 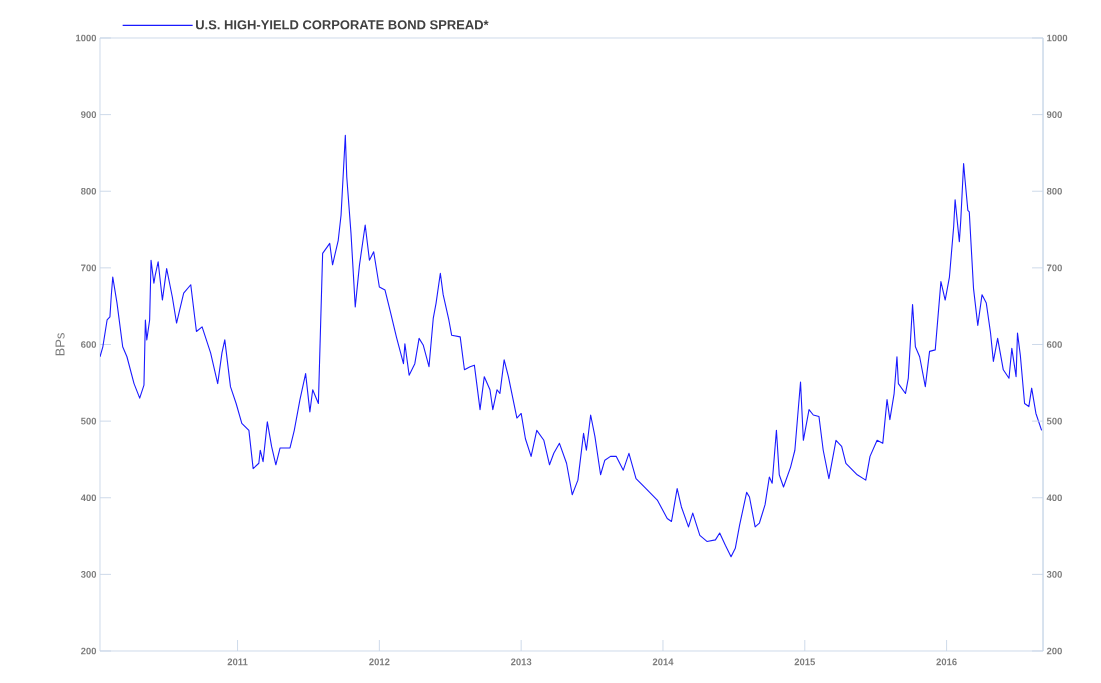 What do you see at coordinates (1054, 498) in the screenshot?
I see `y2-tick-label: 400` at bounding box center [1054, 498].